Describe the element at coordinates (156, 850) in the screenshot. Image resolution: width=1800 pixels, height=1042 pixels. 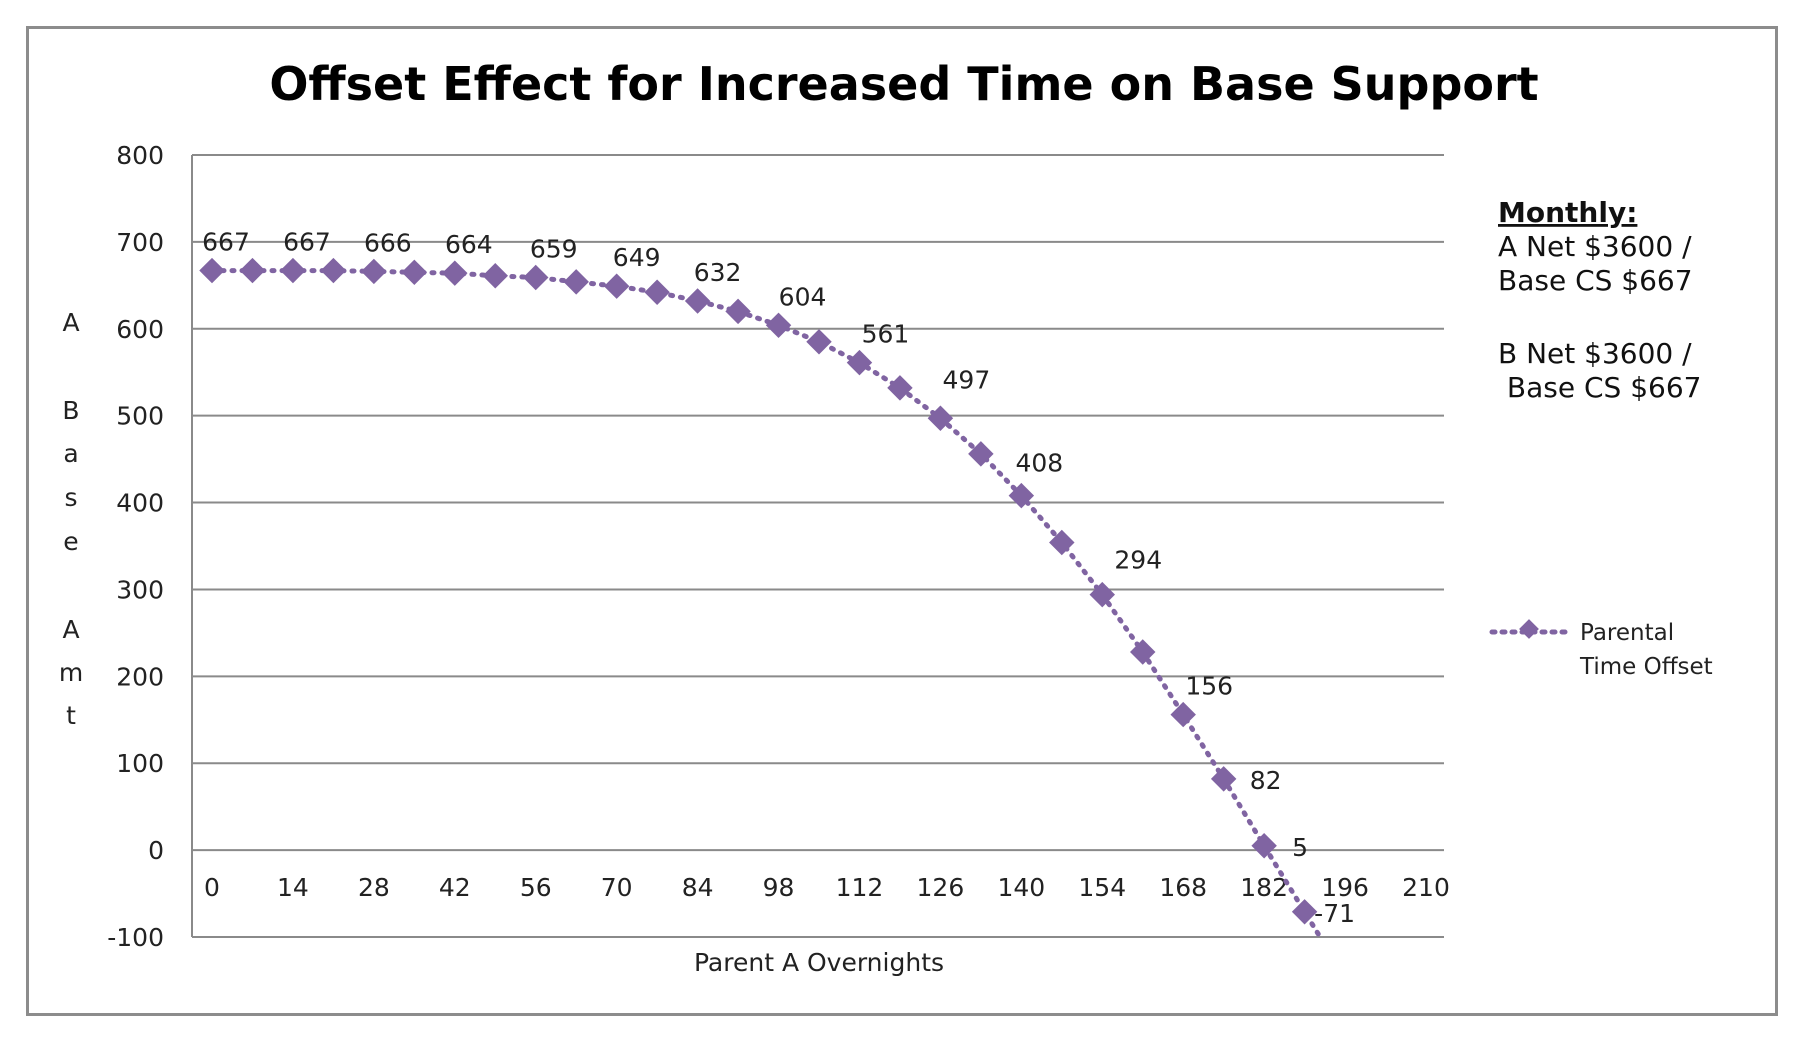
I see `y-tick-label-0: 0` at that location.